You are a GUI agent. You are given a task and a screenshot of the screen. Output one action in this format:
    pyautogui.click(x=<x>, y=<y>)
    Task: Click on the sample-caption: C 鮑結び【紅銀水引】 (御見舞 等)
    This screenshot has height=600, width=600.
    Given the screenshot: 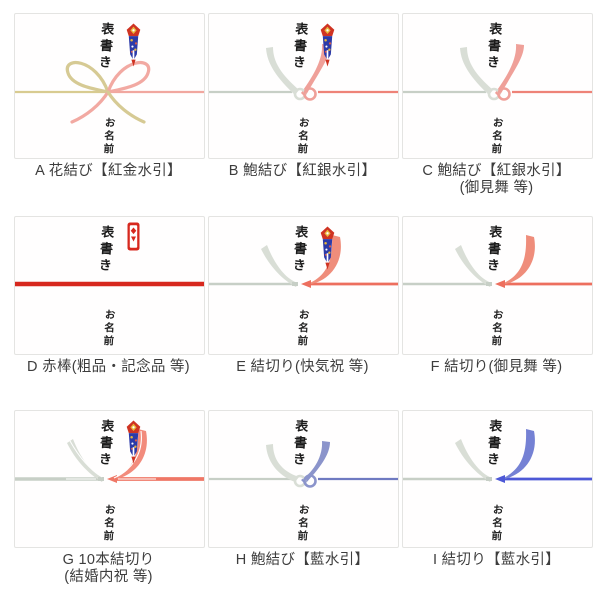 What is the action you would take?
    pyautogui.click(x=496, y=180)
    